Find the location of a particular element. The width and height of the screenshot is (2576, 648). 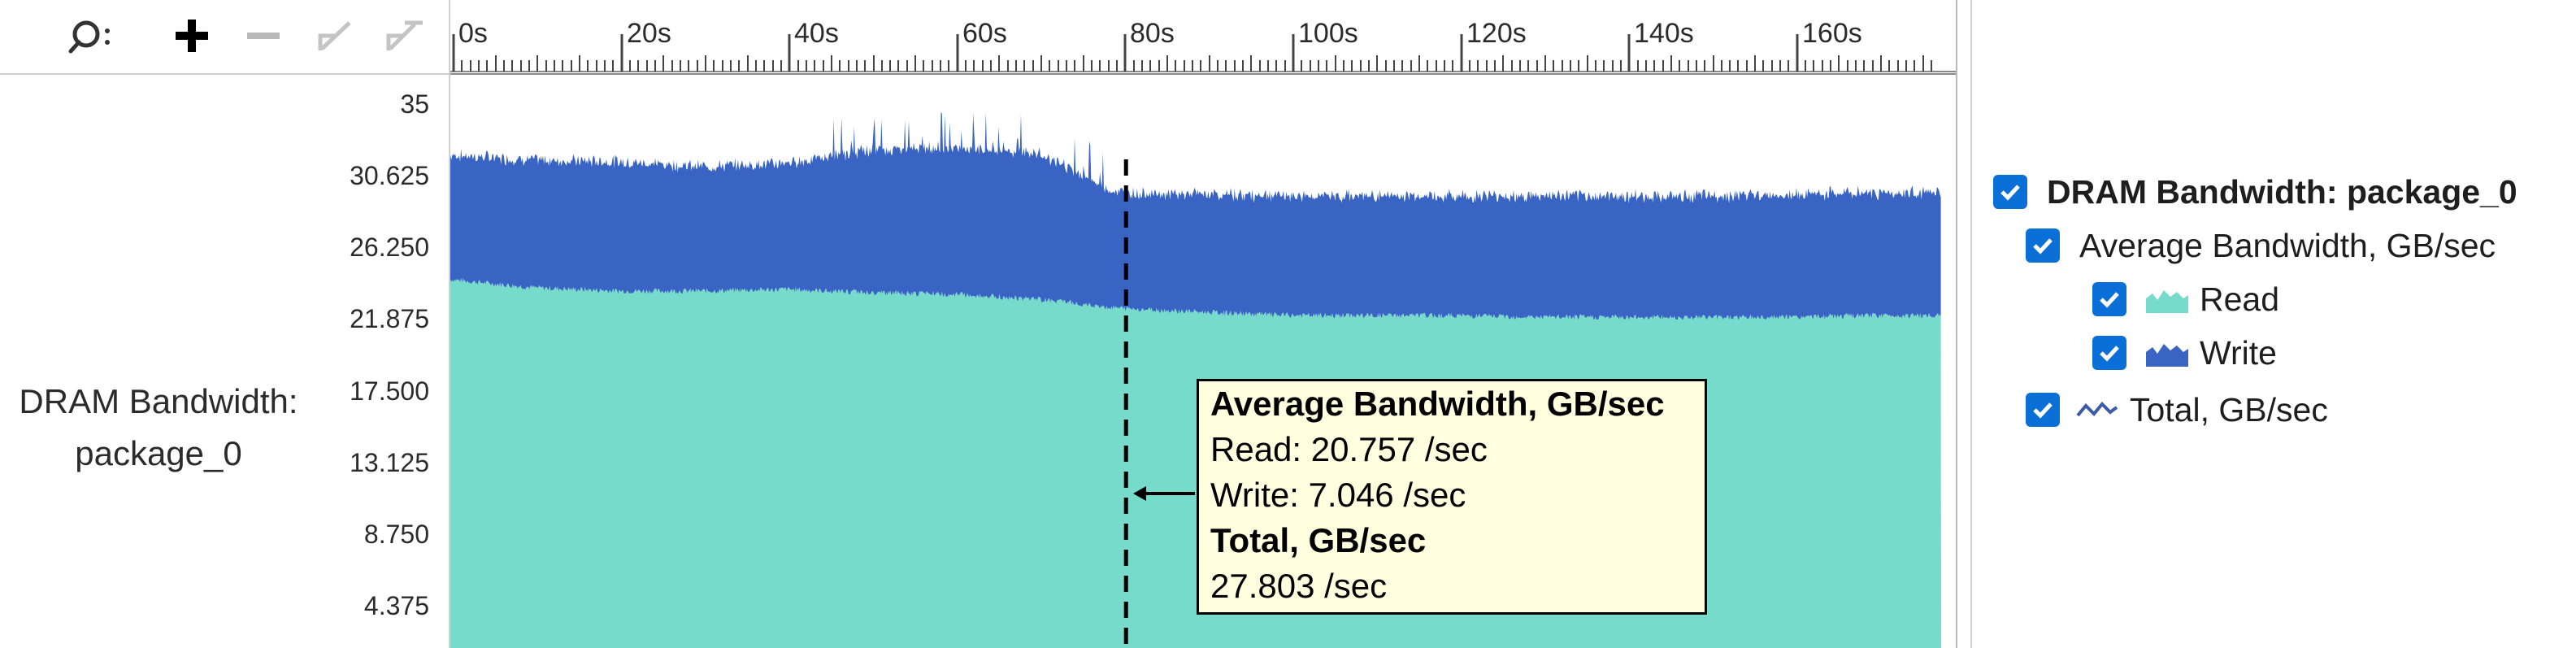

reset-zoom-button is located at coordinates (404, 35).